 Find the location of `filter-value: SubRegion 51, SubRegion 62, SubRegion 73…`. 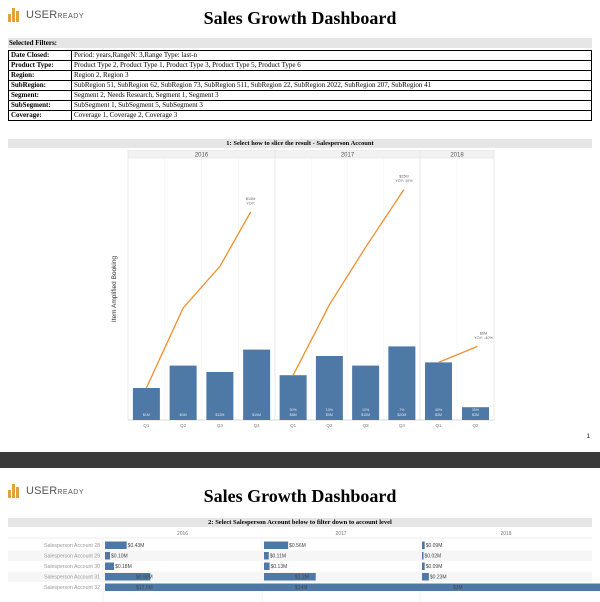

filter-value: SubRegion 51, SubRegion 62, SubRegion 73… is located at coordinates (331, 85).